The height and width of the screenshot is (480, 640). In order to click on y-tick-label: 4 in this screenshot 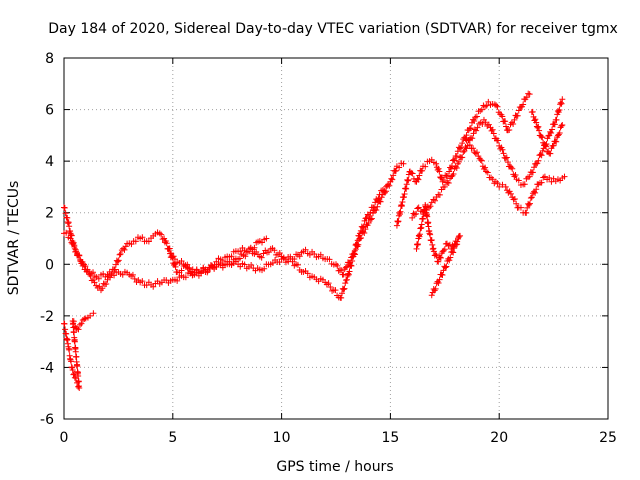, I will do `click(49, 162)`.